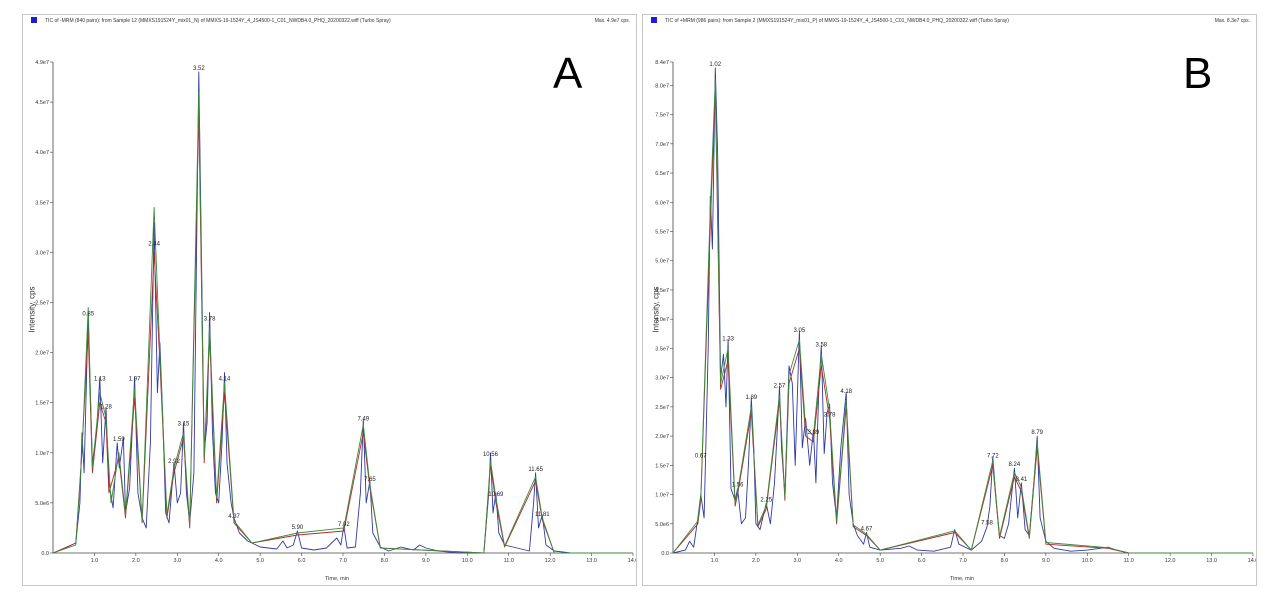 Image resolution: width=1270 pixels, height=593 pixels. Describe the element at coordinates (135, 380) in the screenshot. I see `peak-label: 1.97` at that location.